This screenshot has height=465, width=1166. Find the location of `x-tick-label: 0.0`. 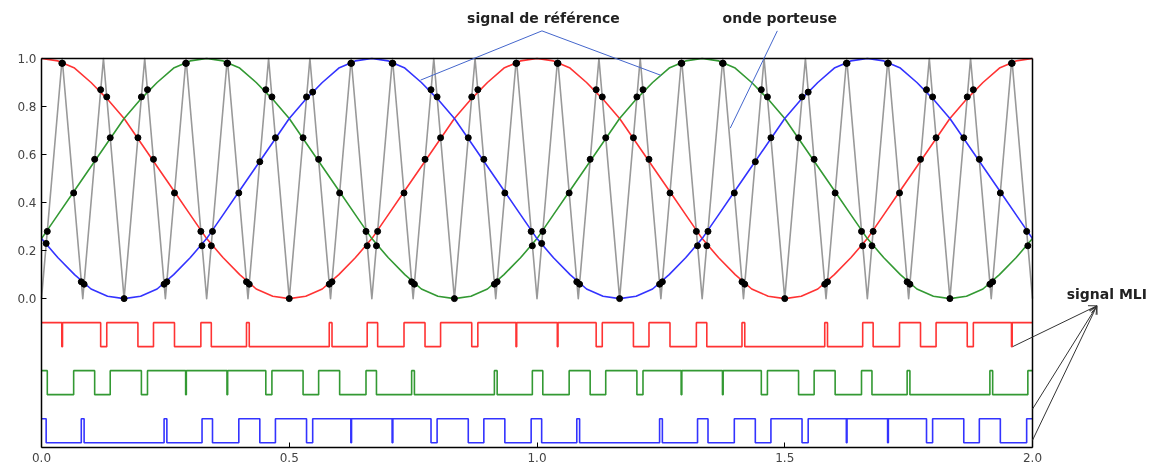

x-tick-label: 0.0 is located at coordinates (41, 457).